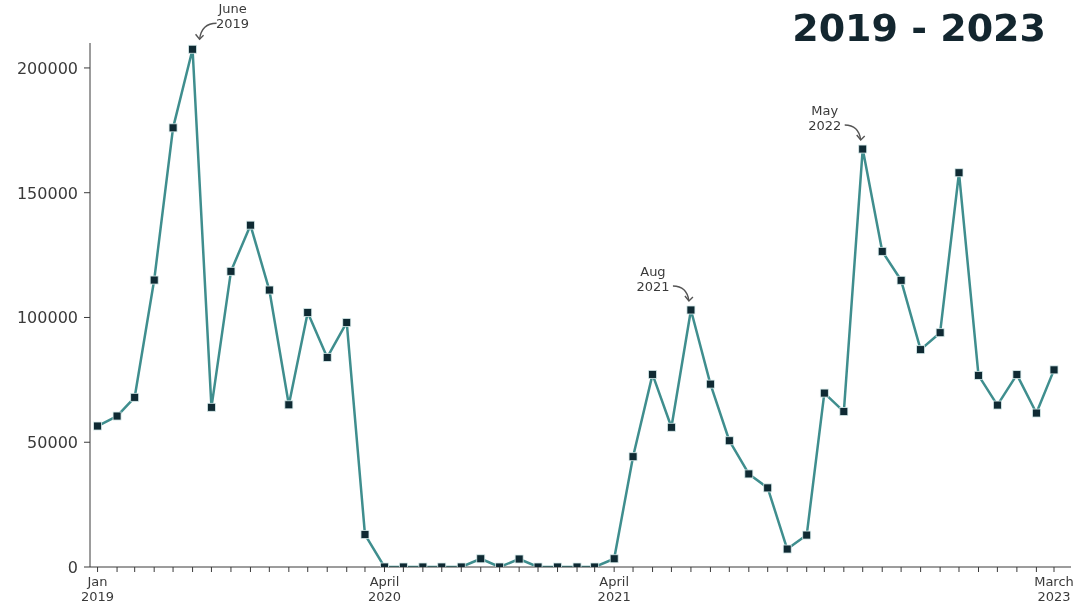  Describe the element at coordinates (47, 318) in the screenshot. I see `y-tick-label: 100000` at that location.